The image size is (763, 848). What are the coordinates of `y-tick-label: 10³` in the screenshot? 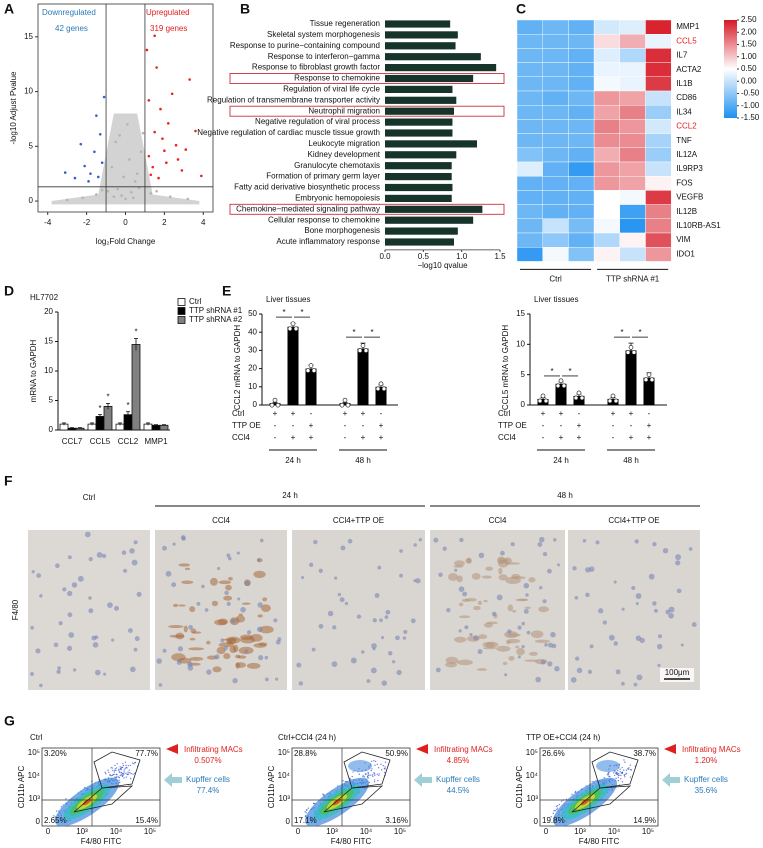 It's located at (34, 798).